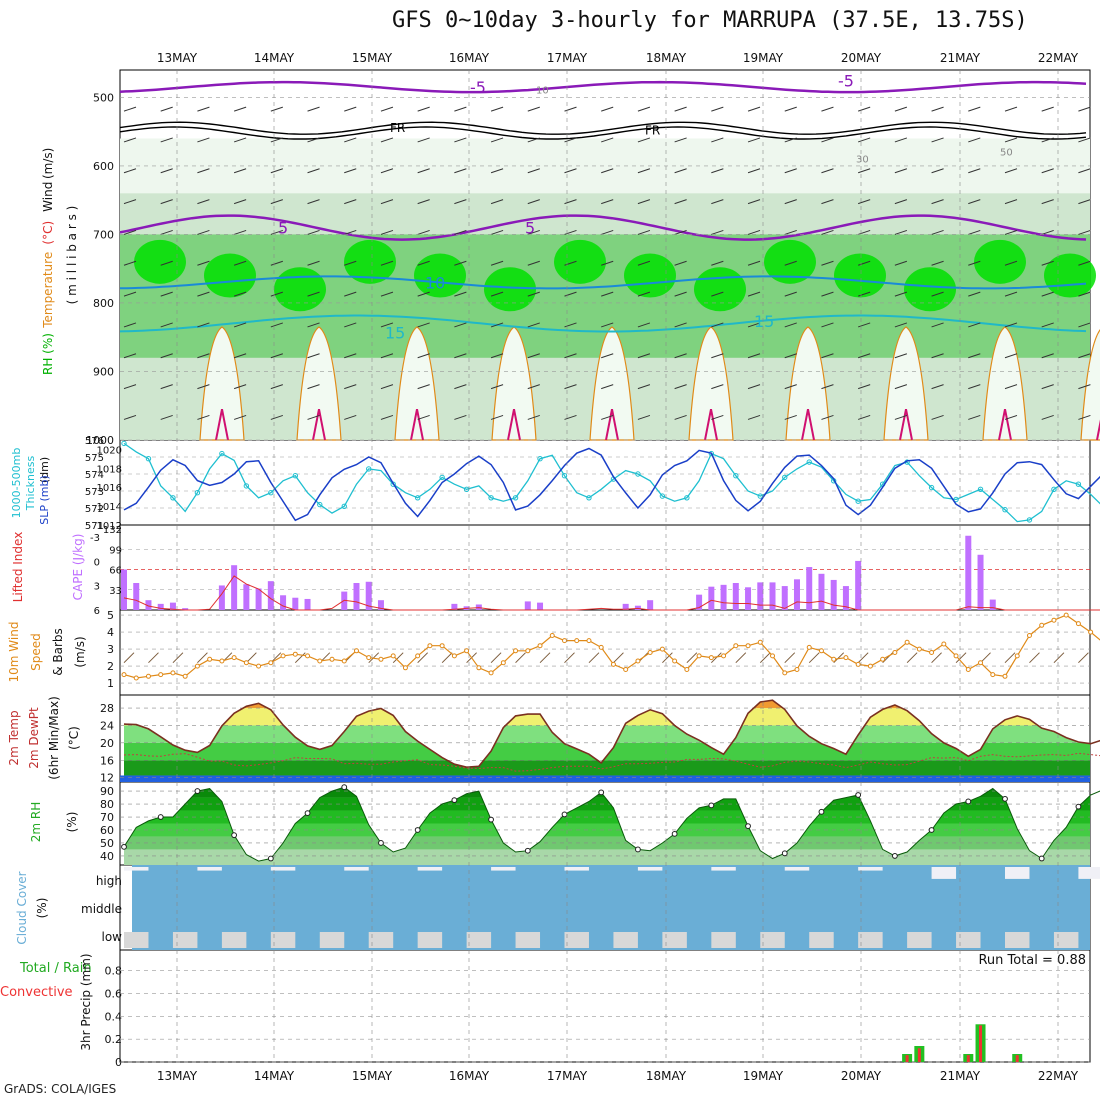 This screenshot has height=1104, width=1100. What do you see at coordinates (16, 483) in the screenshot?
I see `thickness-ylabel-range: 1000-500mb` at bounding box center [16, 483].